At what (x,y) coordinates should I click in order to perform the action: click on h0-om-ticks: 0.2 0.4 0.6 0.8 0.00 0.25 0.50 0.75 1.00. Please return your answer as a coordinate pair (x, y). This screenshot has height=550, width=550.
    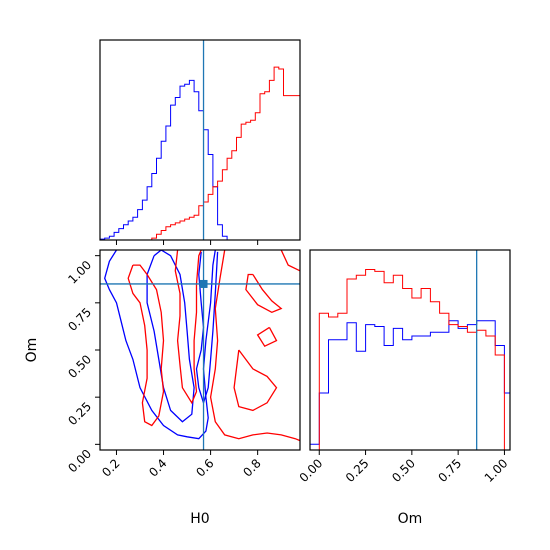
    Looking at the image, I should click on (164, 367).